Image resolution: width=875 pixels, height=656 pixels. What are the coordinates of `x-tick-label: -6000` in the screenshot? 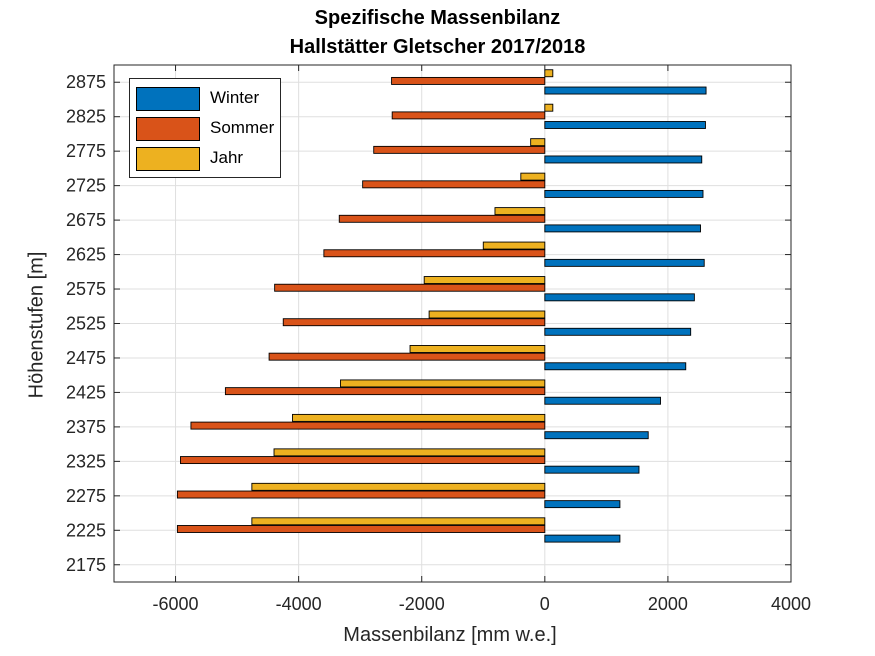 It's located at (176, 604).